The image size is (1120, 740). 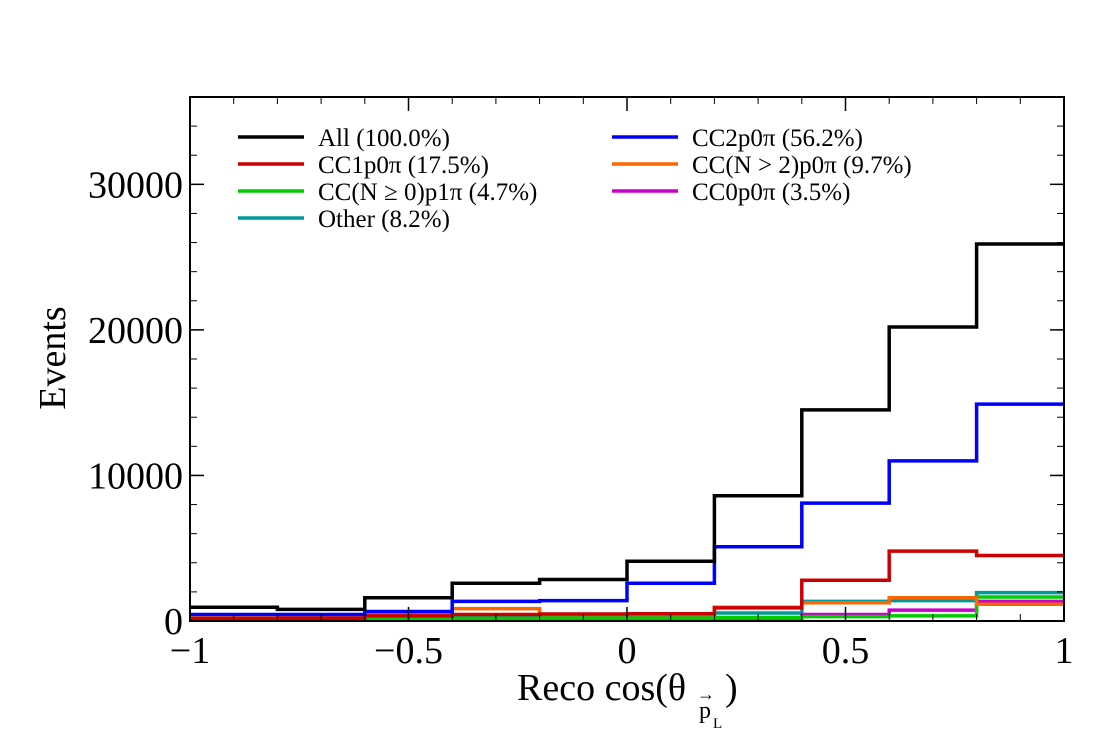 What do you see at coordinates (706, 694) in the screenshot?
I see `x-axis-title-arrow: →` at bounding box center [706, 694].